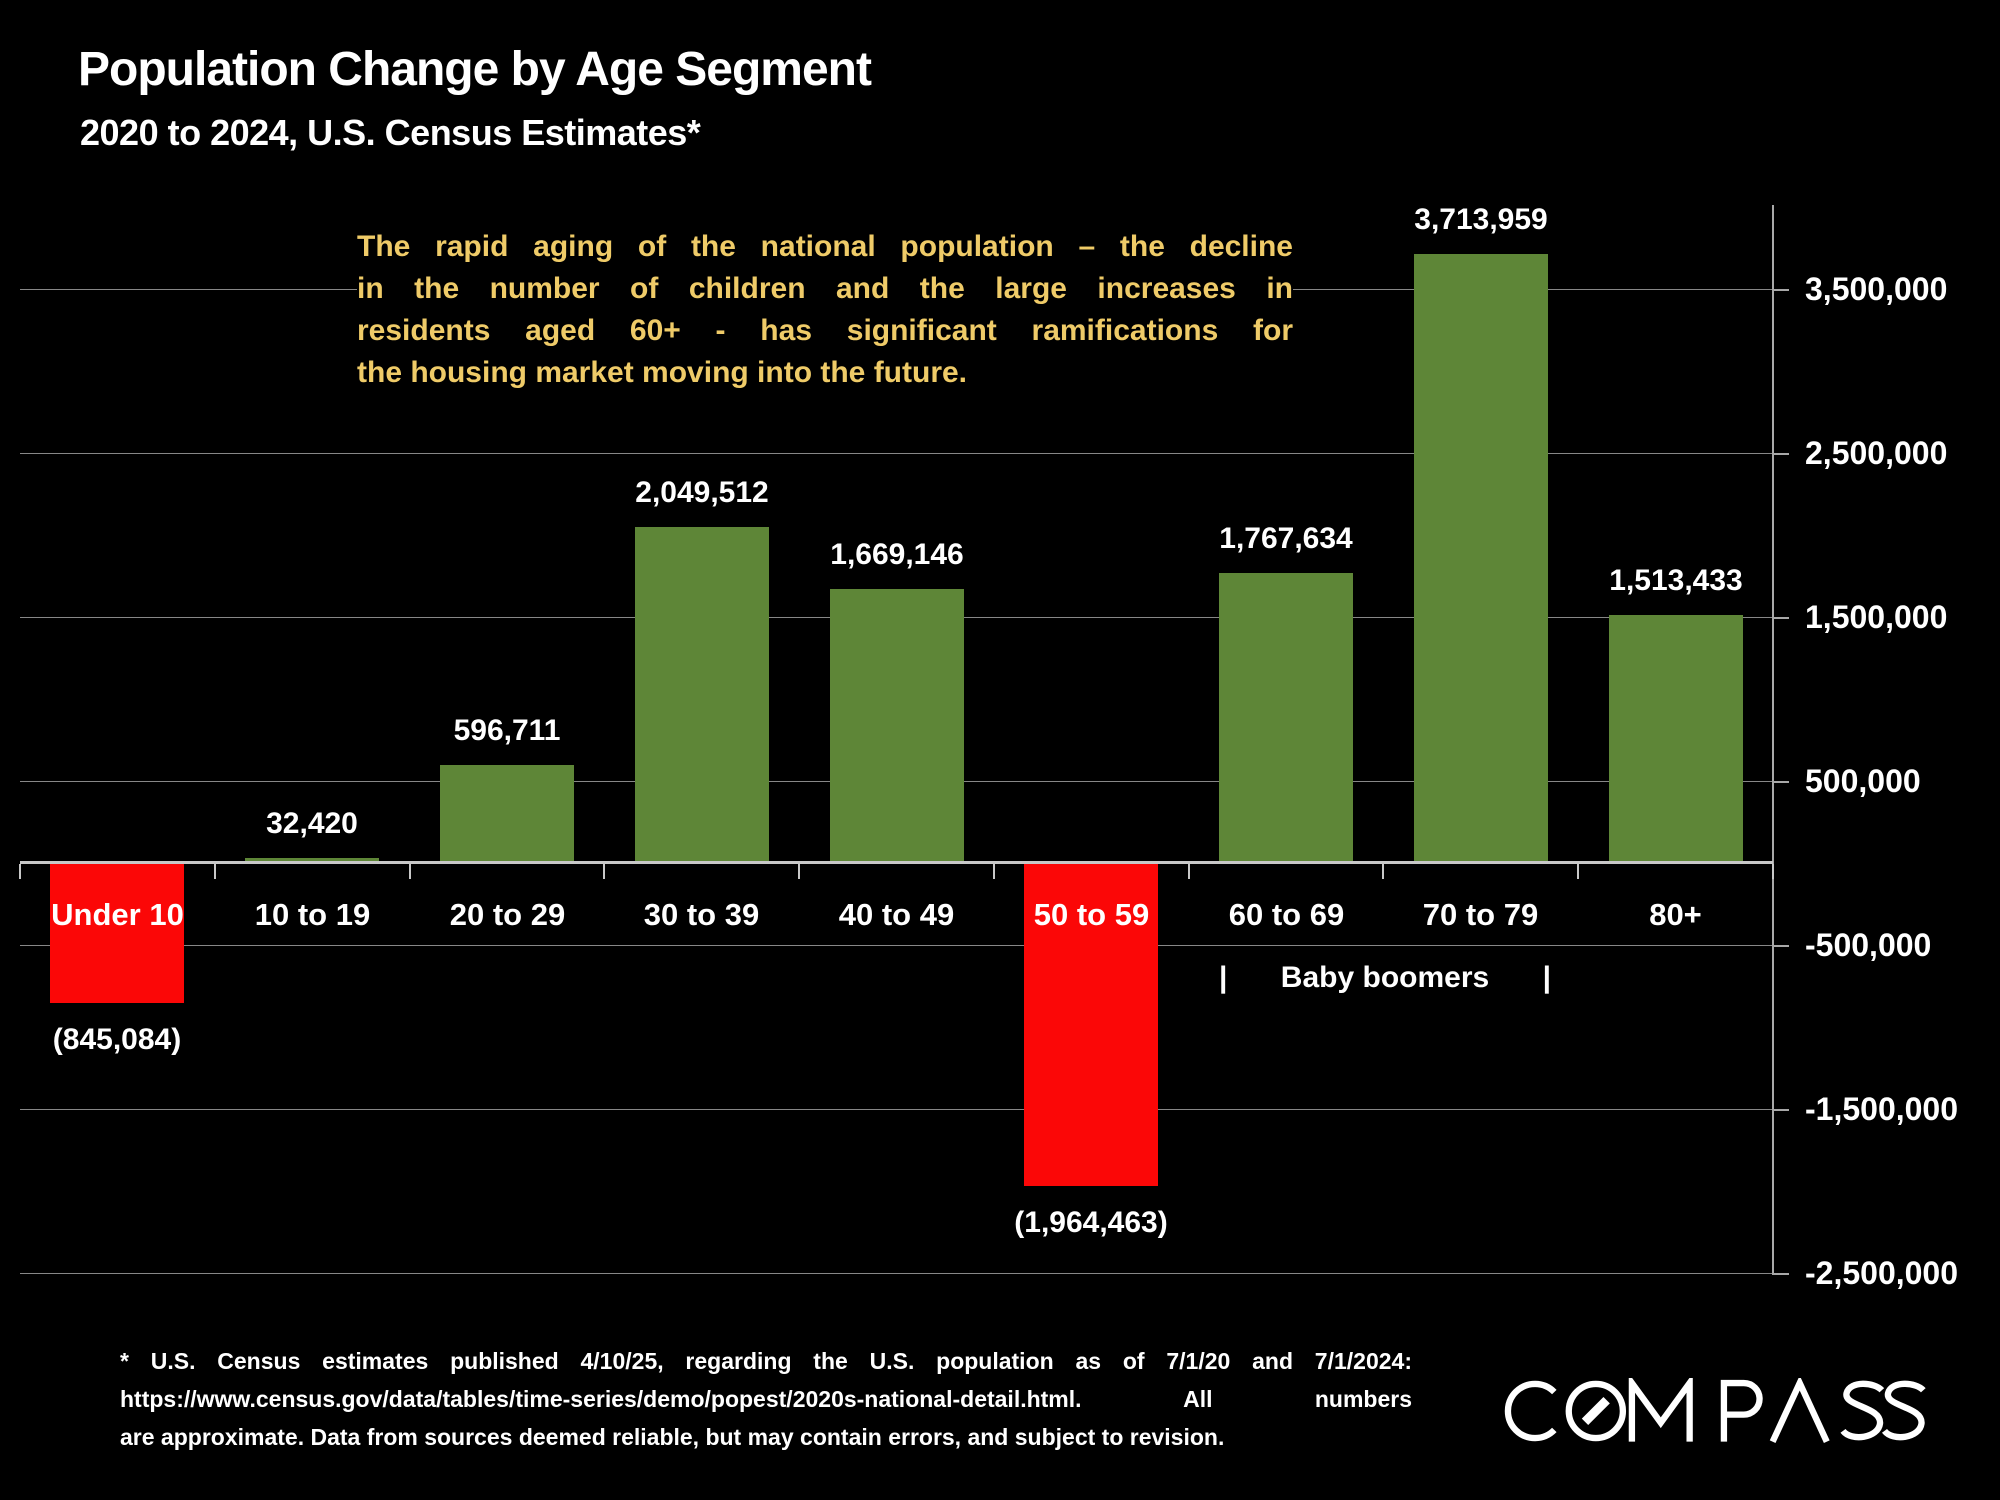 This screenshot has height=1500, width=2000. I want to click on bar-value-label: 1,767,634, so click(1286, 538).